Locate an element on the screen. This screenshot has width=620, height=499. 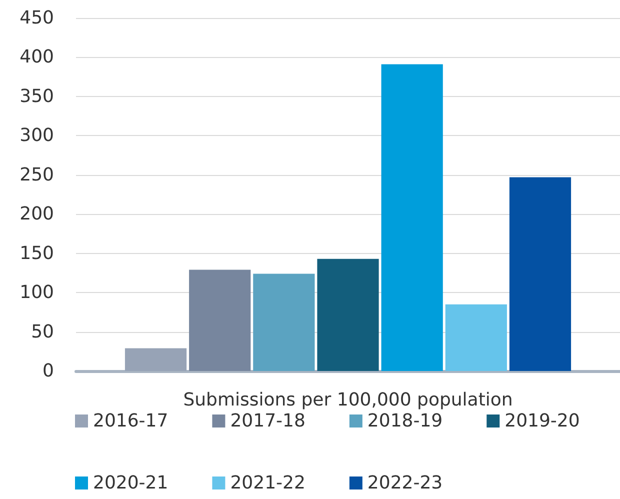
y-tick-label: 50 is located at coordinates (42, 331).